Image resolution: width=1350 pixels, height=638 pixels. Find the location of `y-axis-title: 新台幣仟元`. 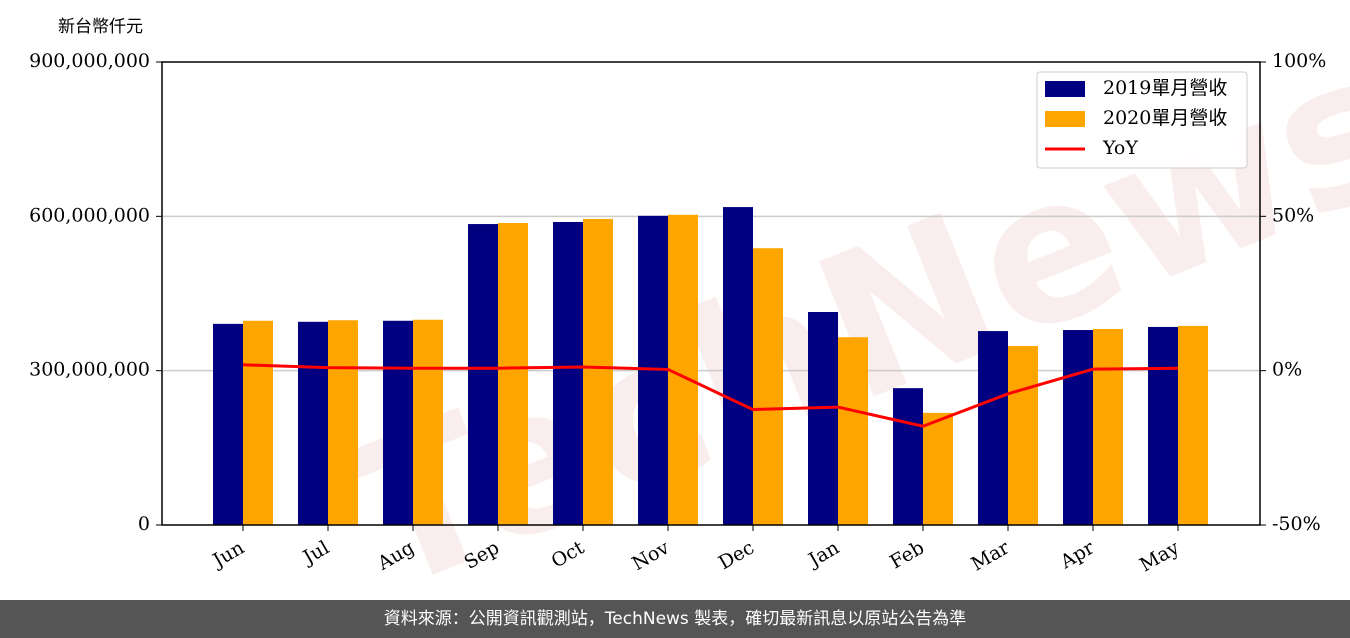

y-axis-title: 新台幣仟元 is located at coordinates (100, 27).